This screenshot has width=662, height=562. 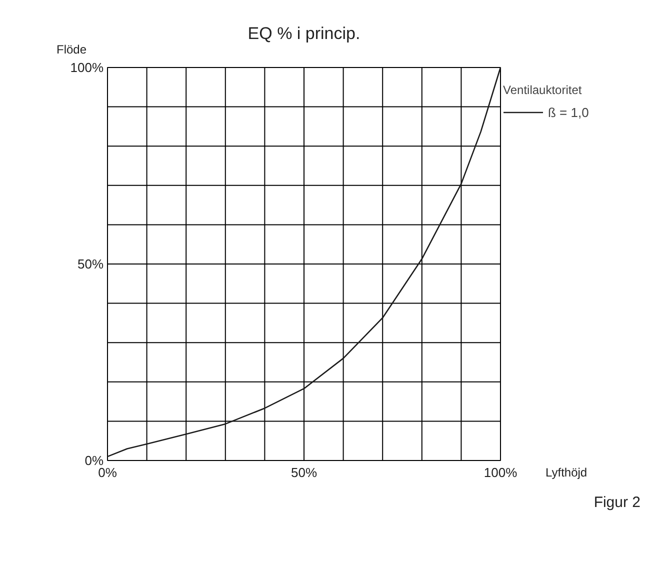 I want to click on legend-title: Ventilauktoritet, so click(x=543, y=90).